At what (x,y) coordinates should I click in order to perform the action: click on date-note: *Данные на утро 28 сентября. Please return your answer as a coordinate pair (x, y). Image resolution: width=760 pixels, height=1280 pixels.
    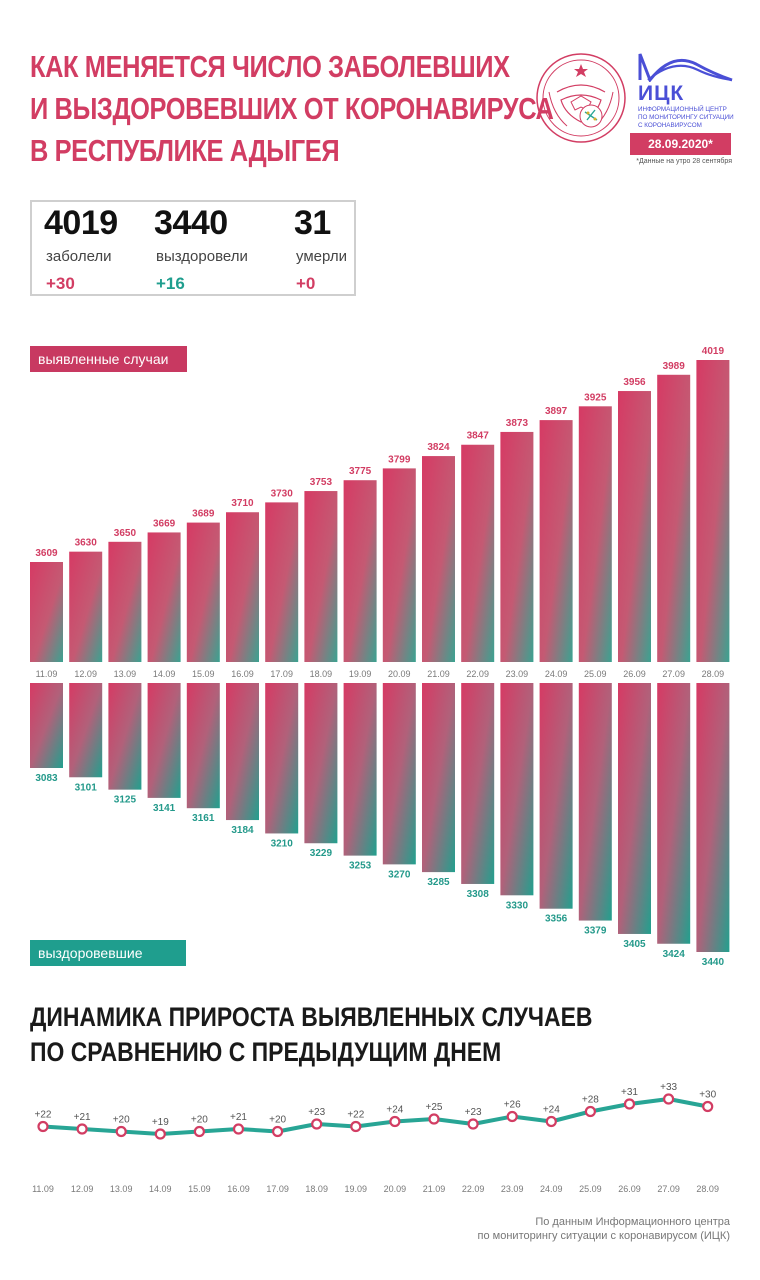
    Looking at the image, I should click on (684, 161).